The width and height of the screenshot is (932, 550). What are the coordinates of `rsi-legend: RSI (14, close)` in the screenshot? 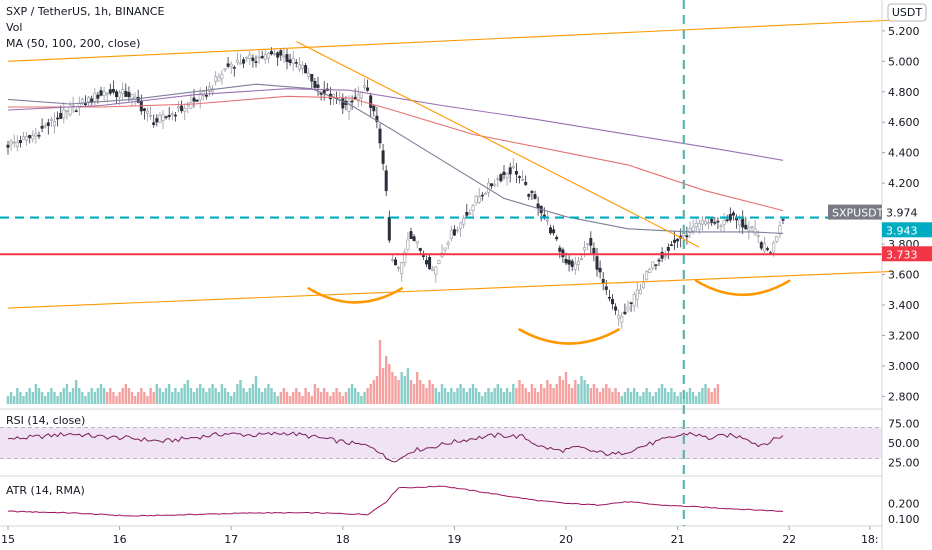 It's located at (46, 420).